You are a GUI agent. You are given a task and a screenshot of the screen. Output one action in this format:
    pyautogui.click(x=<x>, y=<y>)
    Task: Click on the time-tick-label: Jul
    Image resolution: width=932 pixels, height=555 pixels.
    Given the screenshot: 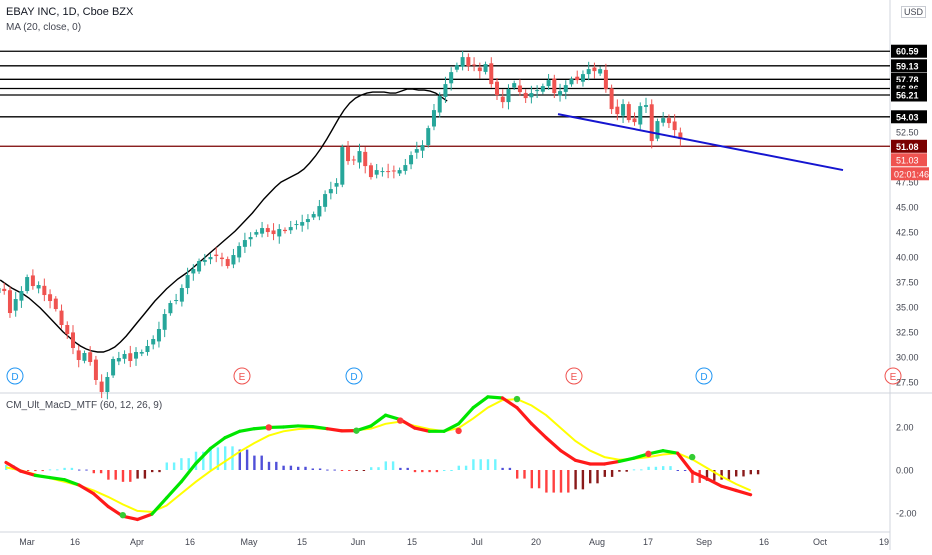 What is the action you would take?
    pyautogui.click(x=477, y=542)
    